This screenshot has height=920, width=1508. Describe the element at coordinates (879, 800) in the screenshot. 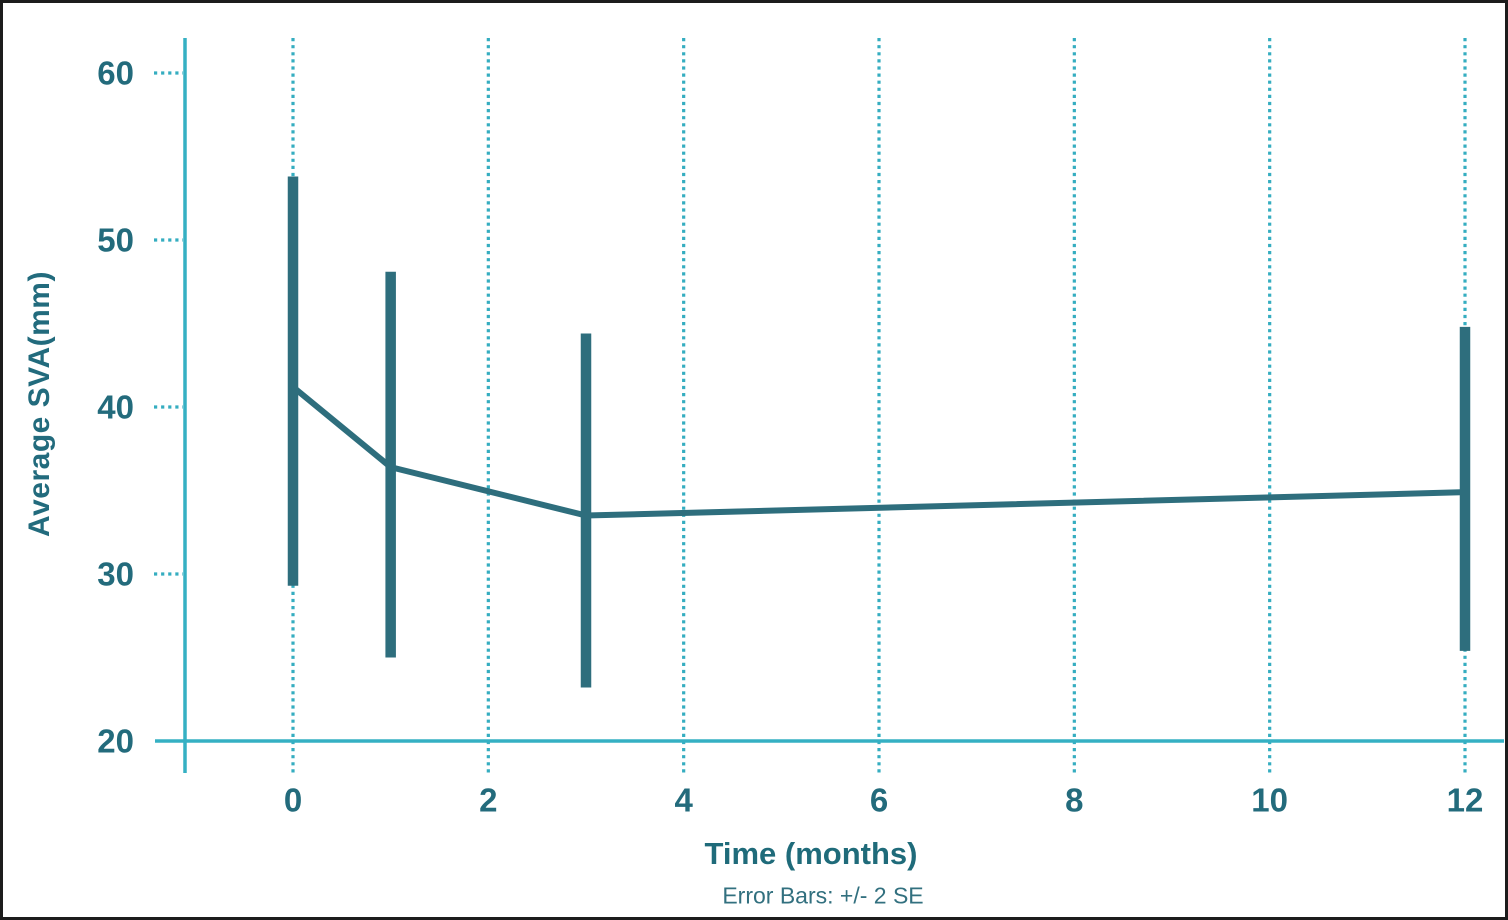

I see `x-tick-label-6: 6` at that location.